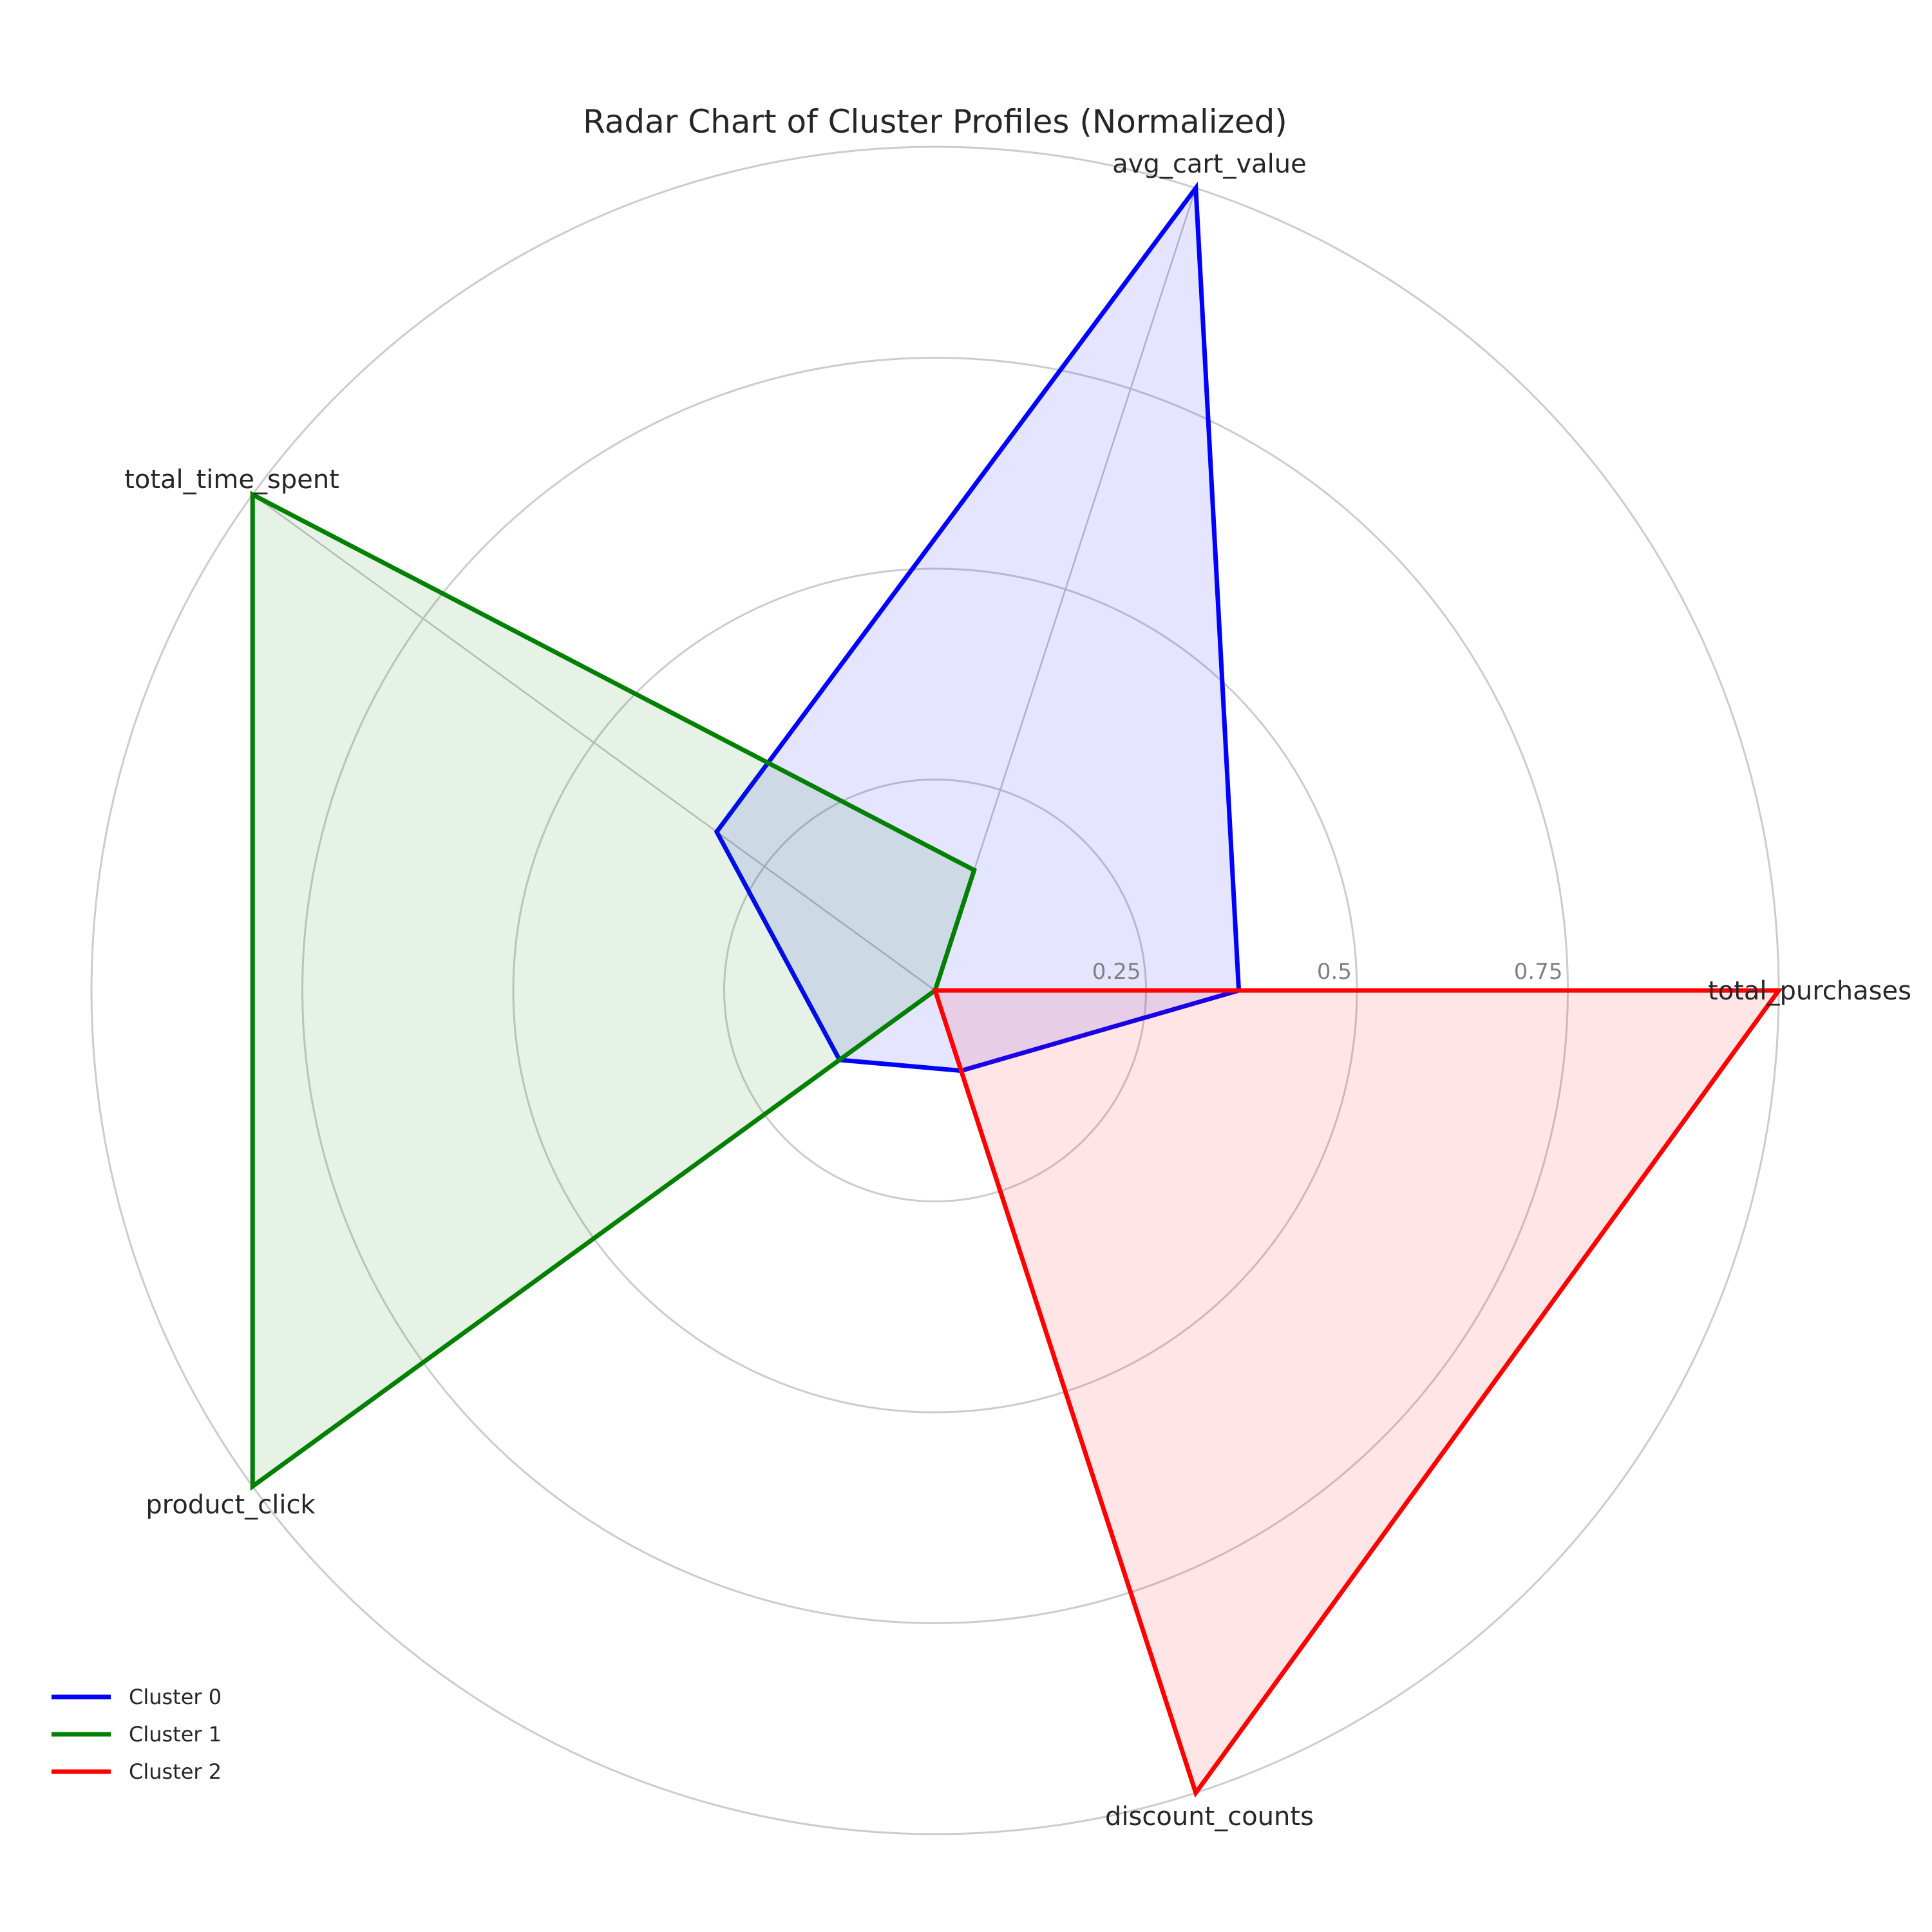  What do you see at coordinates (175, 1735) in the screenshot?
I see `legend-label-cluster-1: Cluster 1` at bounding box center [175, 1735].